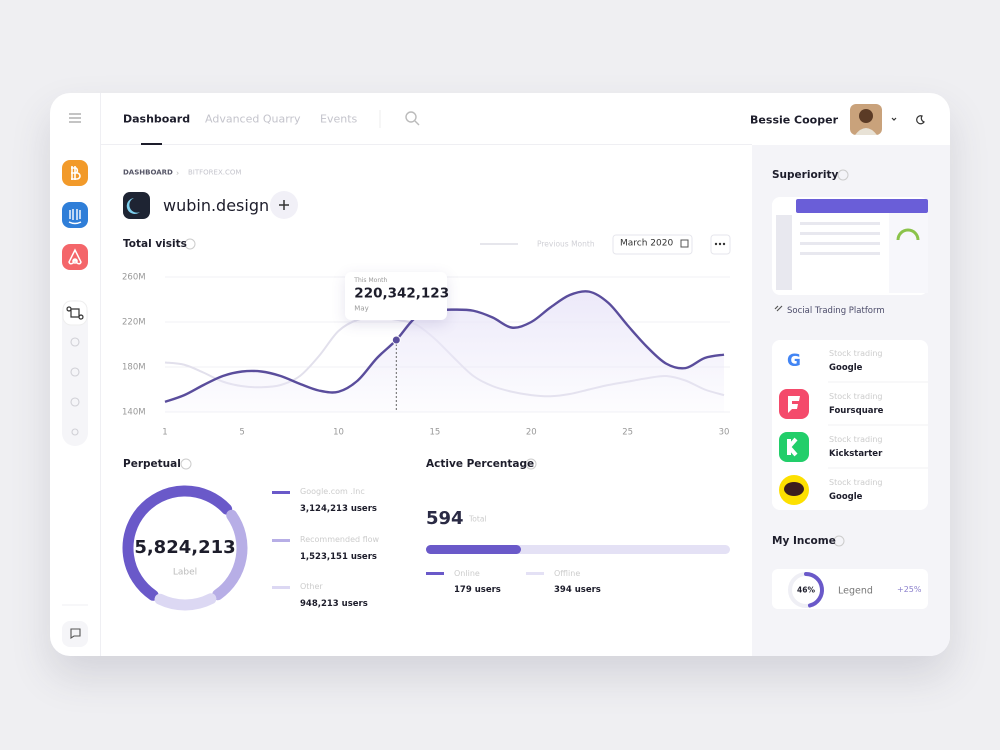 This screenshot has width=1000, height=750. What do you see at coordinates (284, 205) in the screenshot?
I see `add-glyph` at bounding box center [284, 205].